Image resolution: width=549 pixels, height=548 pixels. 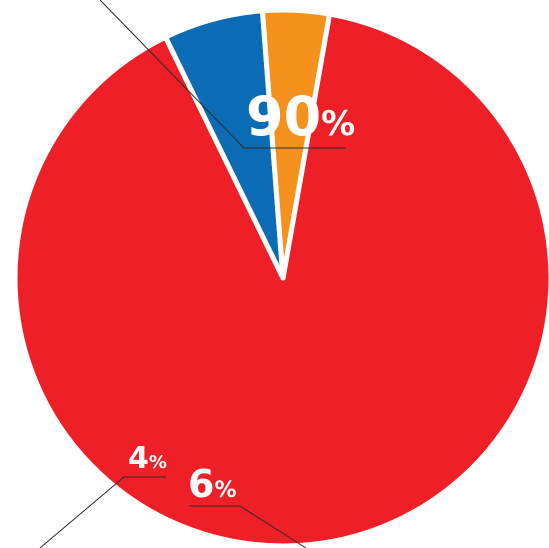 What do you see at coordinates (212, 484) in the screenshot?
I see `label-slice-6: 6%` at bounding box center [212, 484].